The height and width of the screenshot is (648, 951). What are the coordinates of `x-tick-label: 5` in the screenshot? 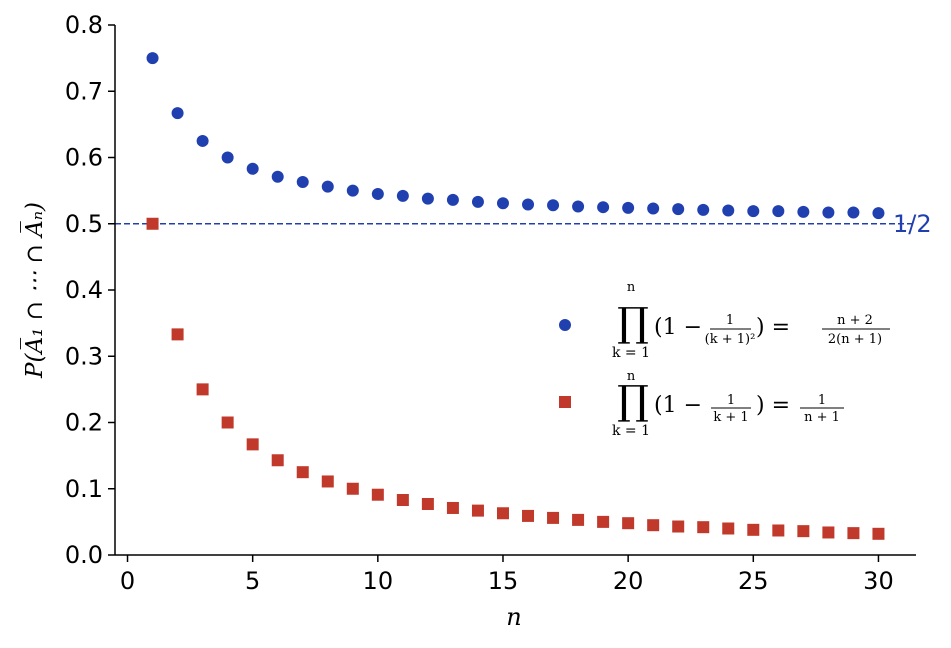 It's located at (252, 581).